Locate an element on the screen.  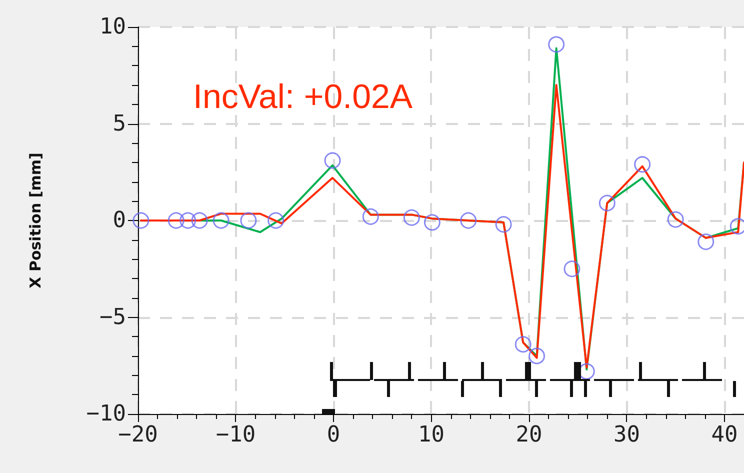
y-tick-label: 0 is located at coordinates (119, 220).